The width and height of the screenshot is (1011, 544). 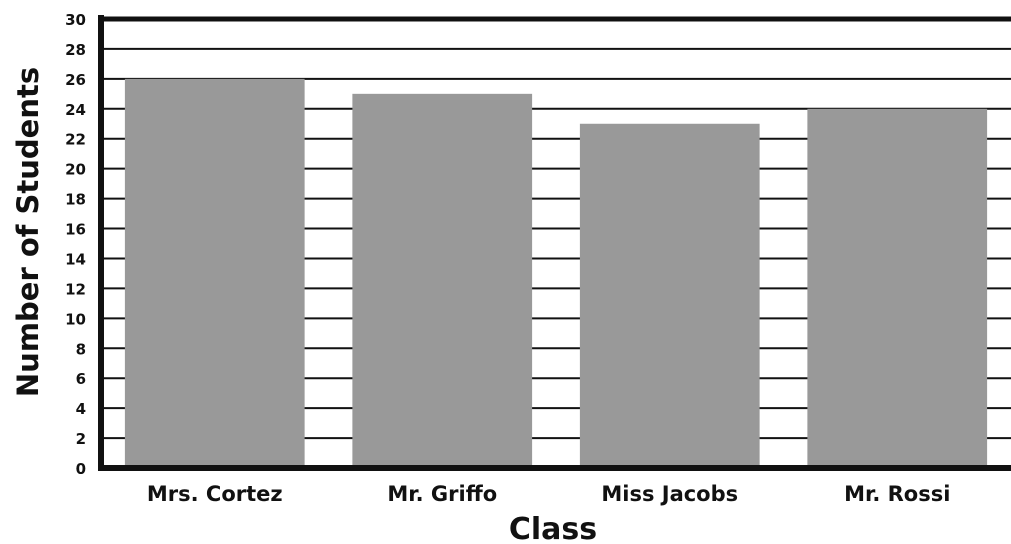 What do you see at coordinates (75, 80) in the screenshot?
I see `y-tick-label: 26` at bounding box center [75, 80].